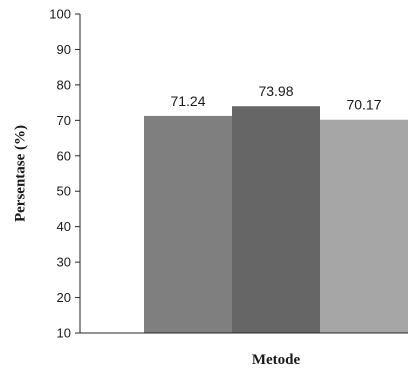 This screenshot has width=417, height=372. Describe the element at coordinates (275, 91) in the screenshot. I see `bar-value-label-2: 73.98` at that location.